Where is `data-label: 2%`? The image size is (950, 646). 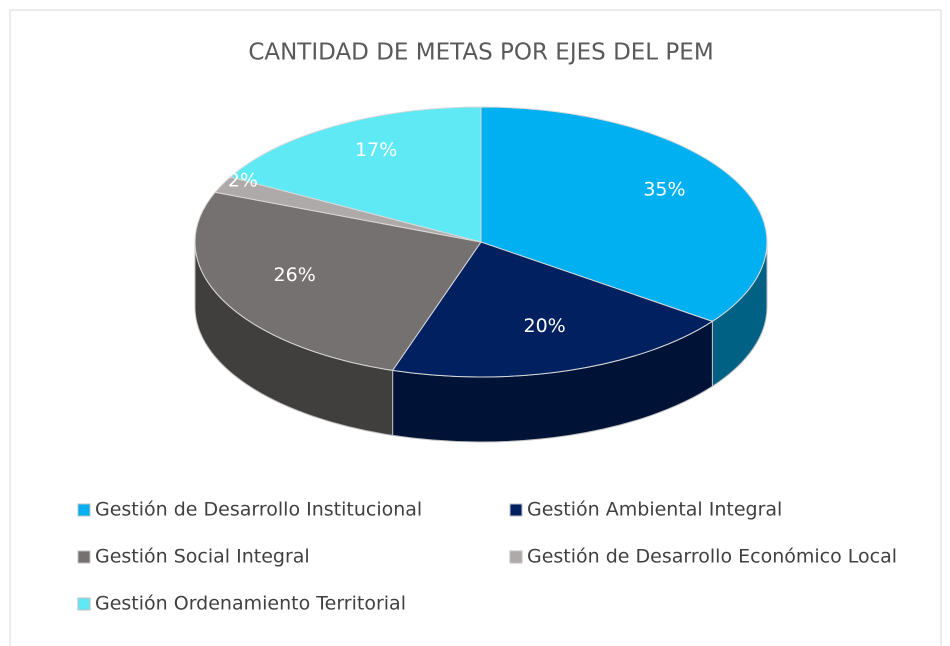
data-label: 2% is located at coordinates (243, 181).